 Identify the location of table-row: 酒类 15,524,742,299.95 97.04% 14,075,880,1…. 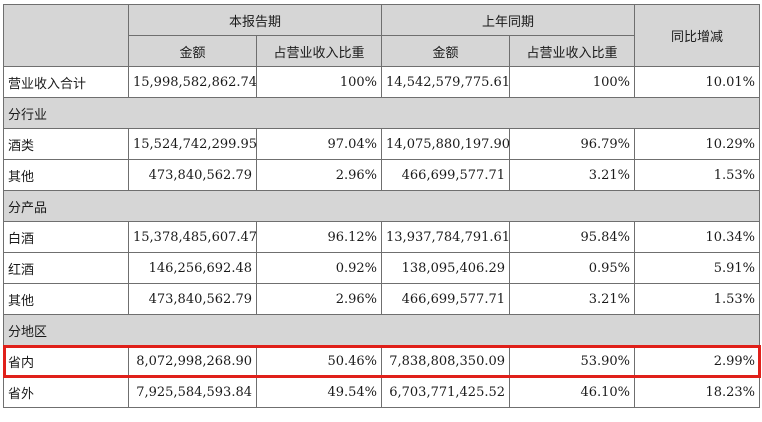
(382, 144).